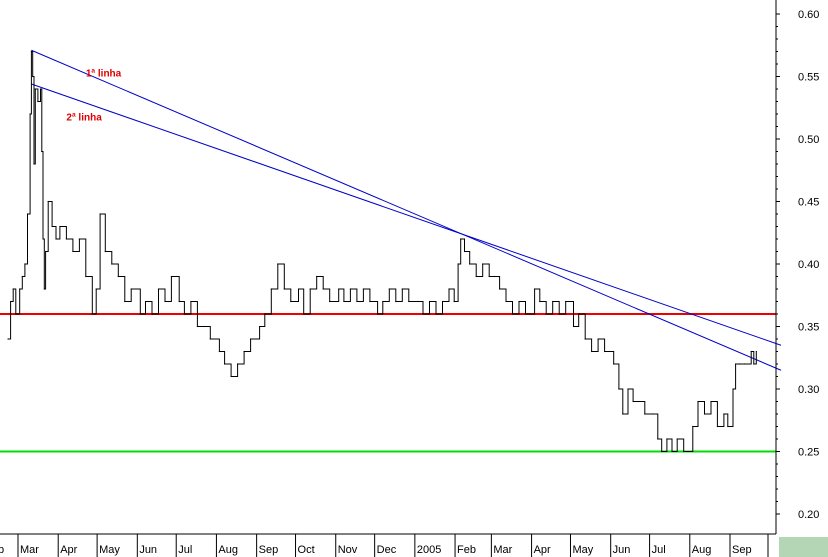 The height and width of the screenshot is (557, 828). Describe the element at coordinates (2, 550) in the screenshot. I see `x-tick-label-partial: b` at that location.